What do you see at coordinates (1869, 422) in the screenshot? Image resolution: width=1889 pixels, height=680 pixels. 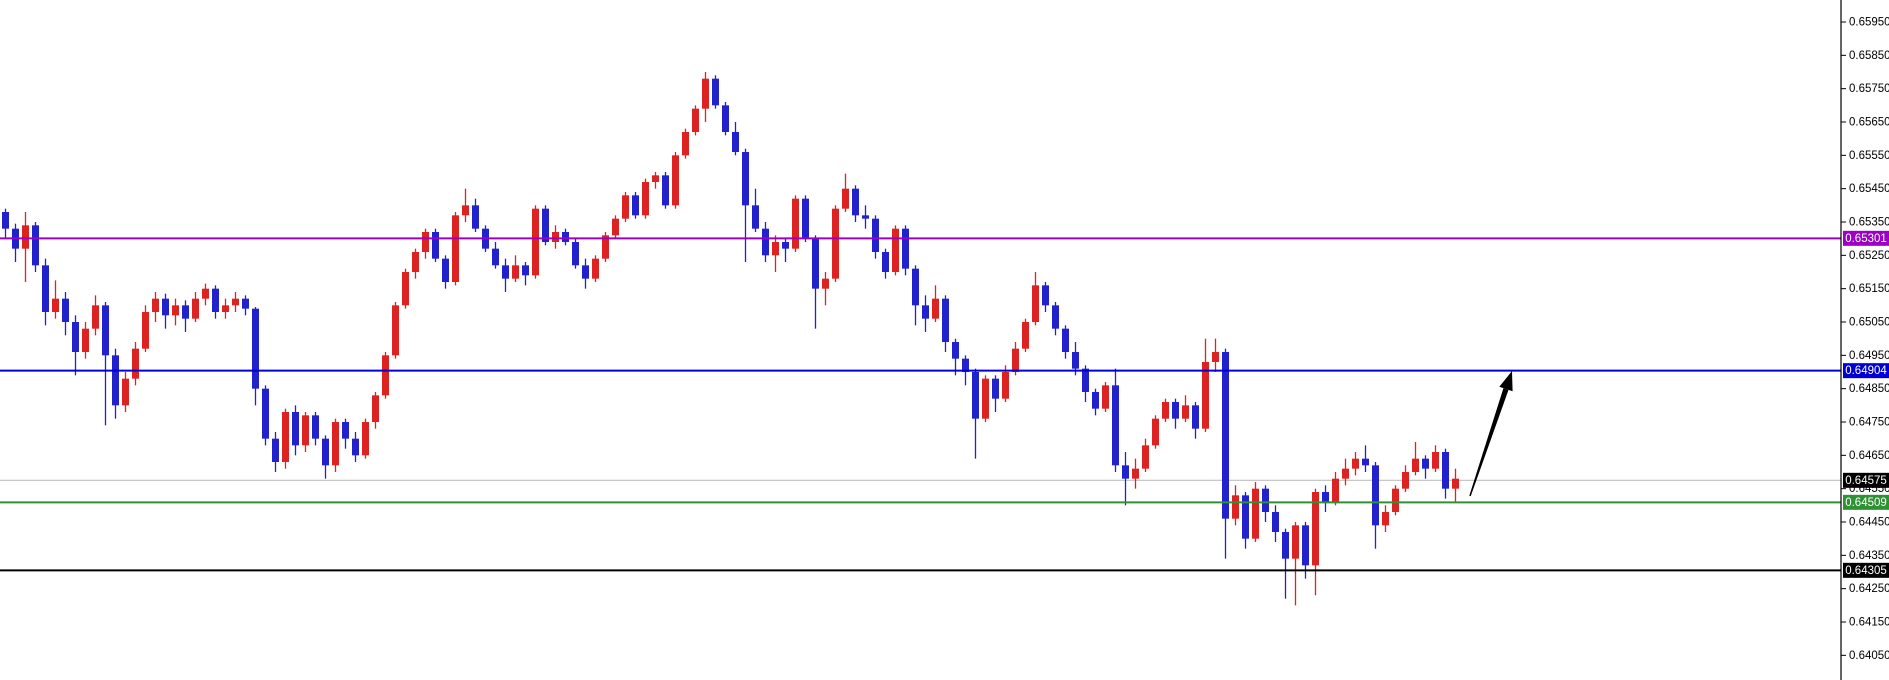 I see `axis-tick-label: 0.64750` at bounding box center [1869, 422].